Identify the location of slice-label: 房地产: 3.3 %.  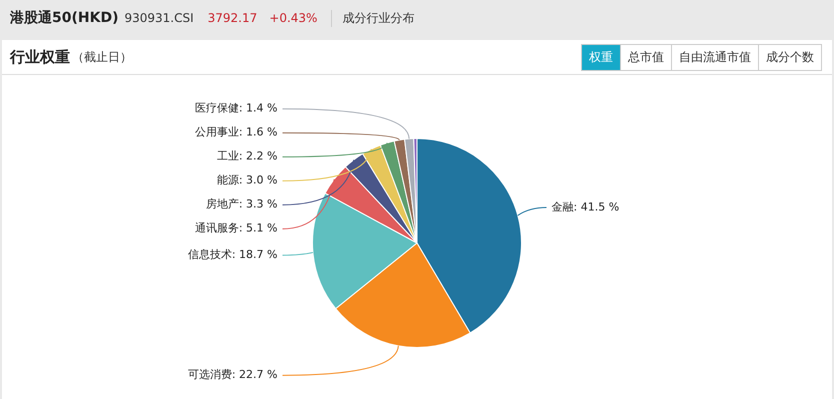
(242, 204).